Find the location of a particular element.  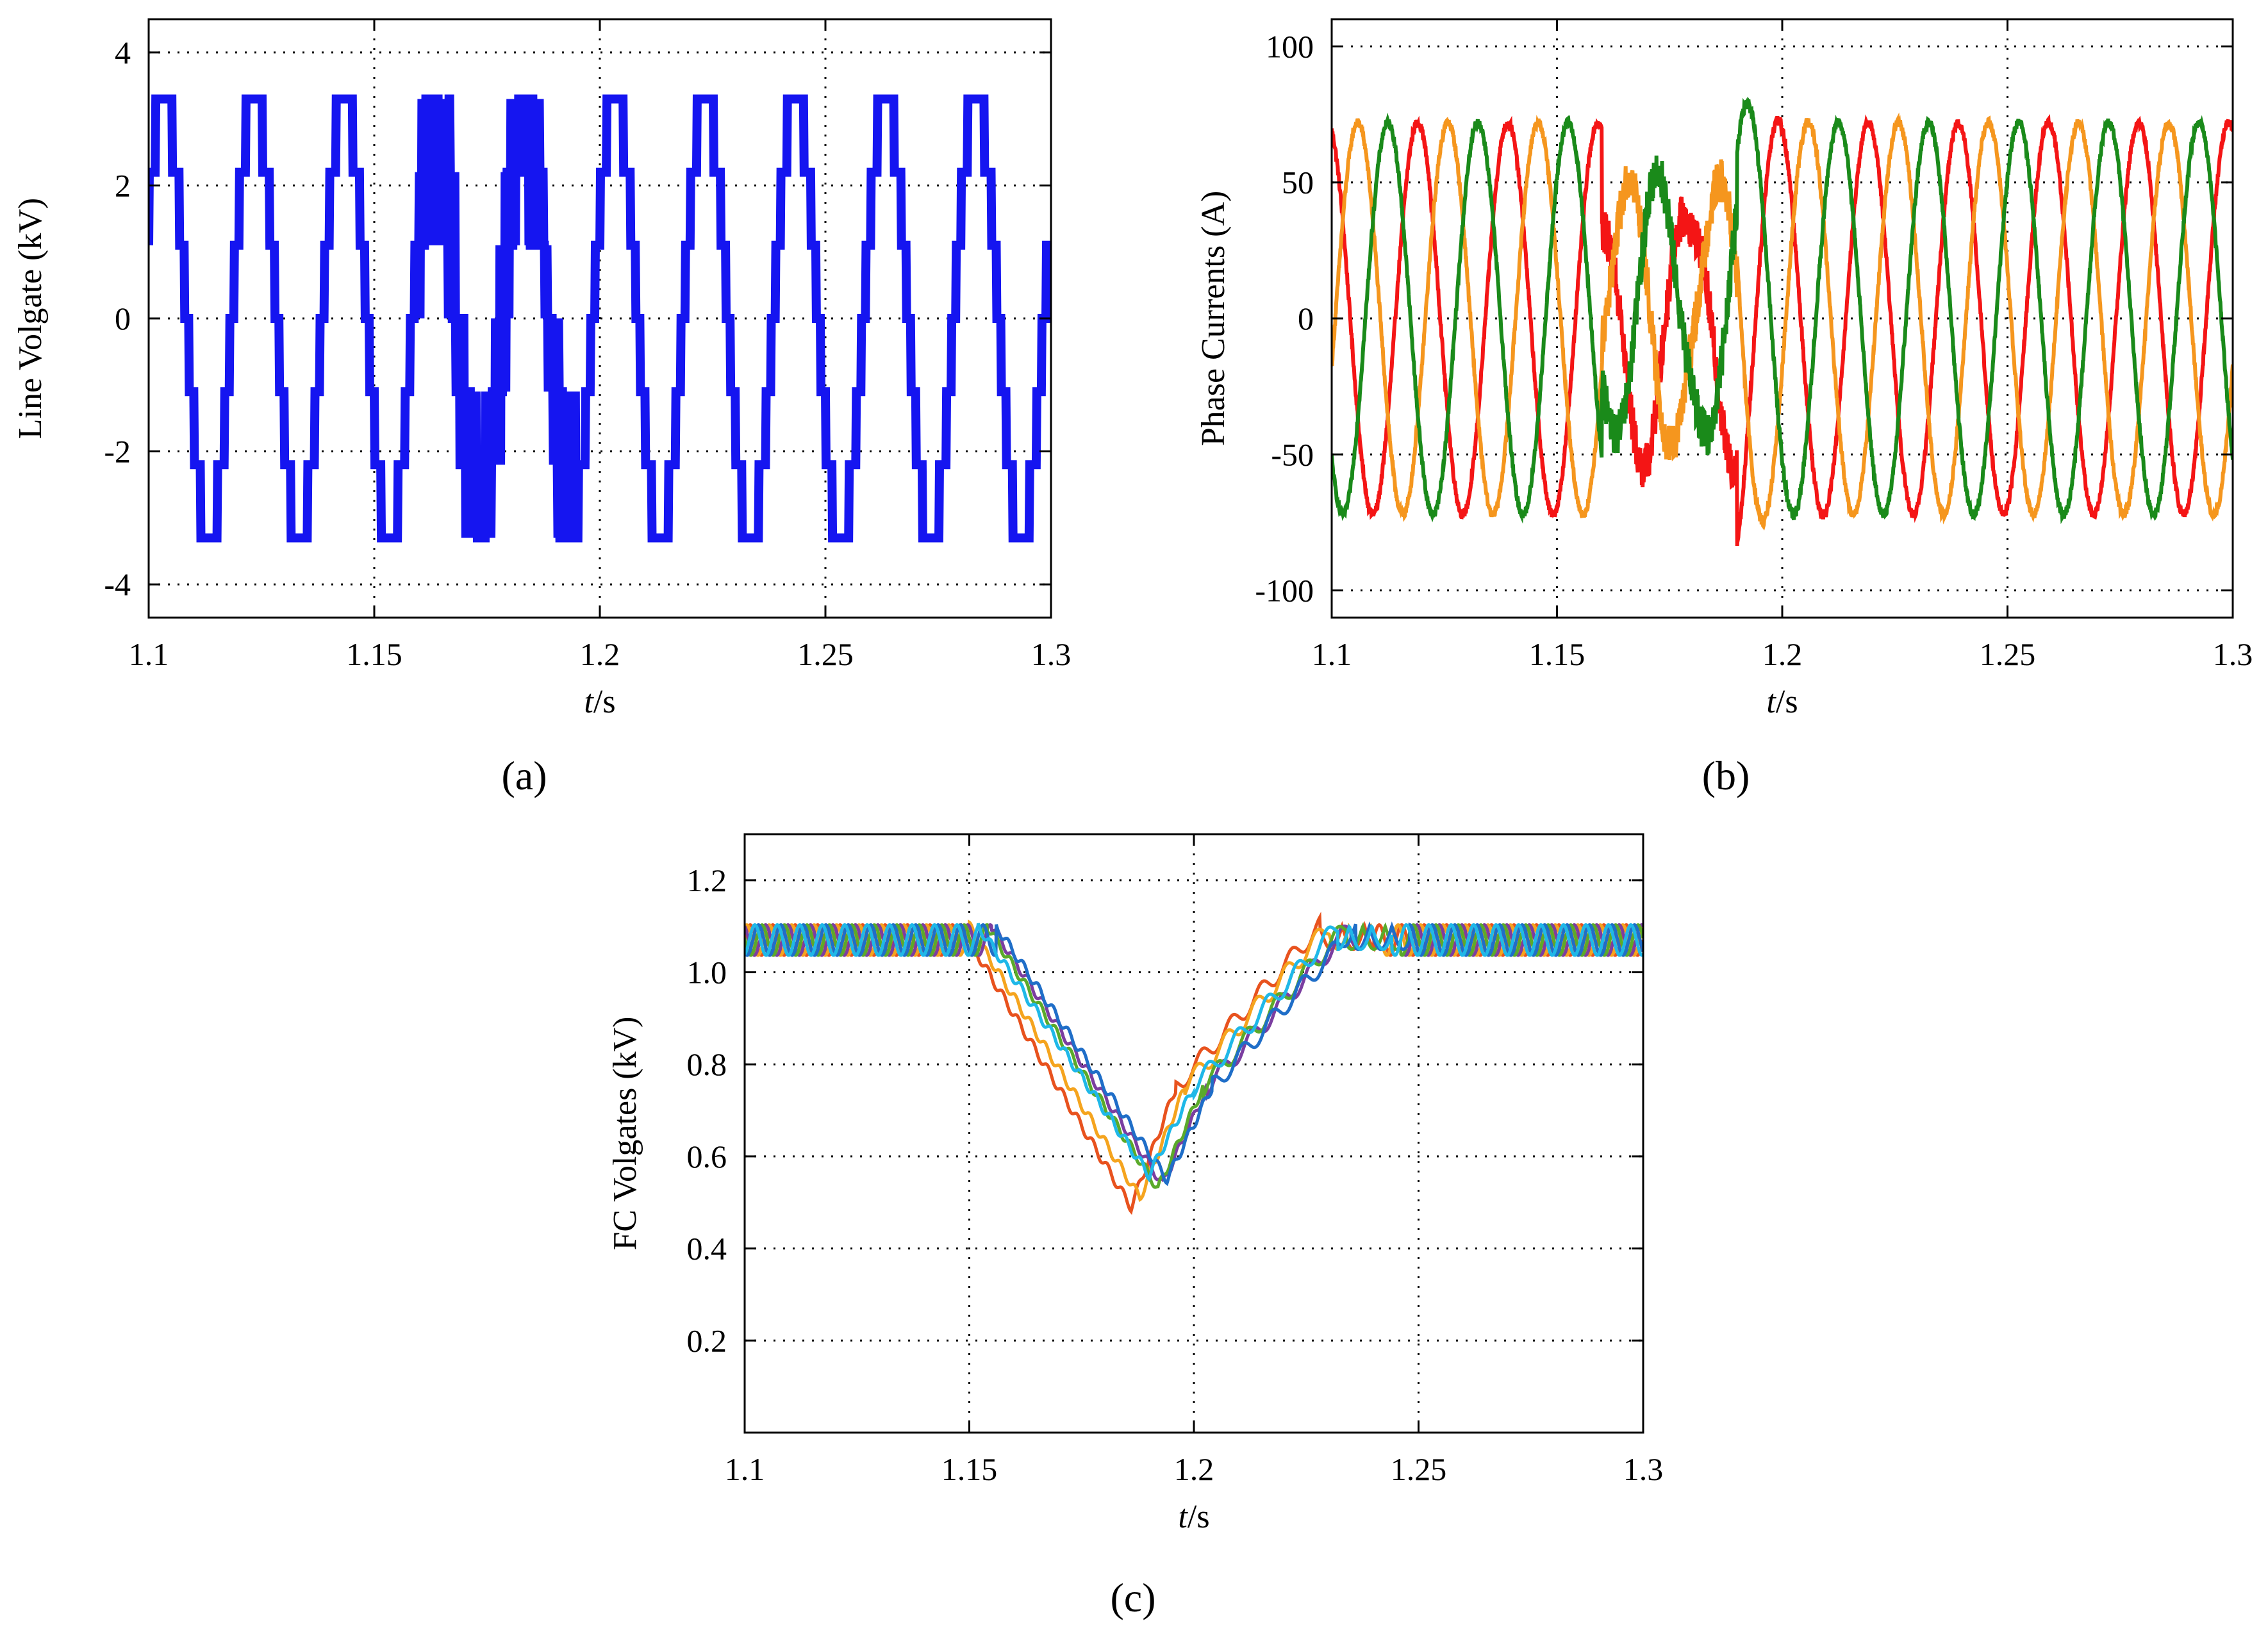

series-line-fc3 is located at coordinates (1194, 1053).